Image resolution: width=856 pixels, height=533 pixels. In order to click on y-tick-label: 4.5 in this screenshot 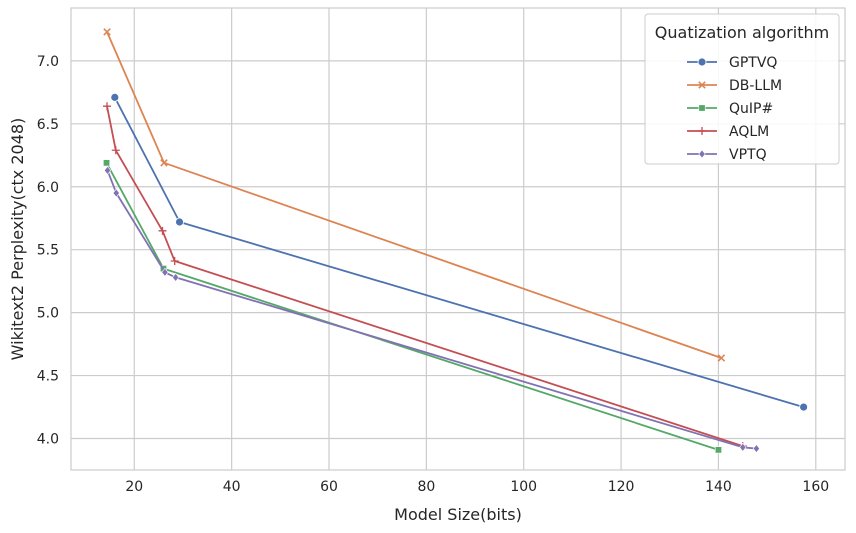, I will do `click(48, 377)`.